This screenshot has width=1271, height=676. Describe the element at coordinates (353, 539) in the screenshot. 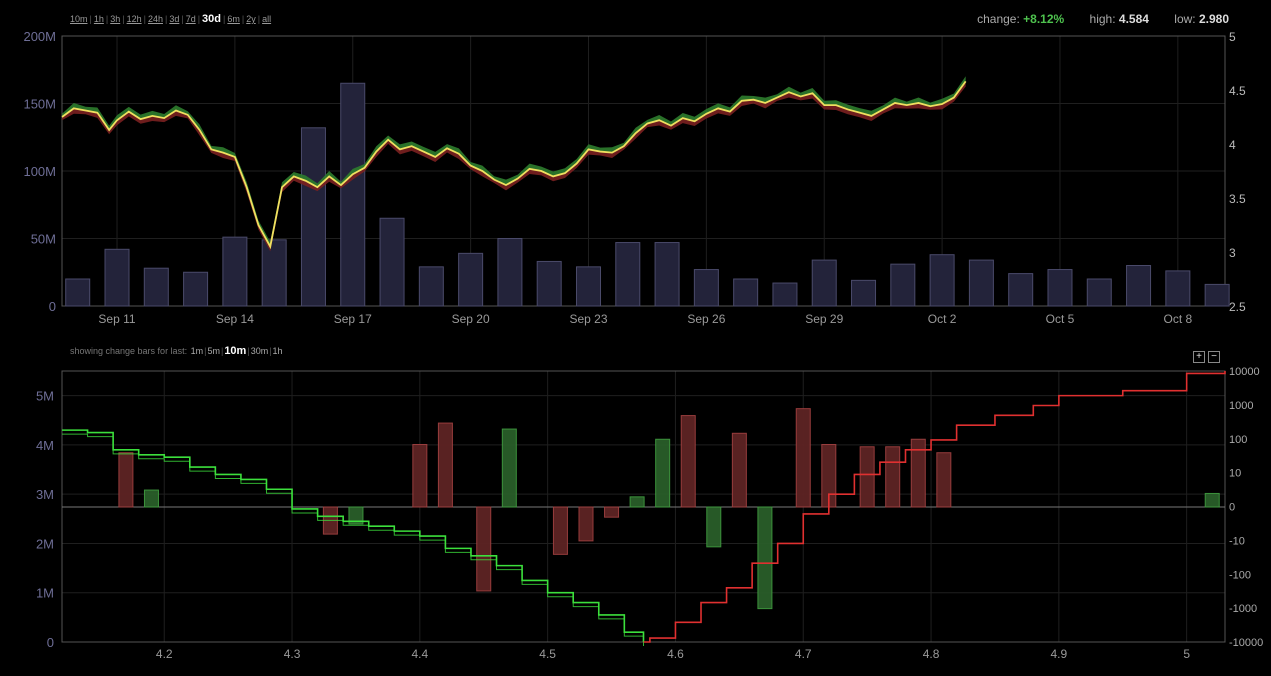

I see `bid-depth-line-shadow` at that location.